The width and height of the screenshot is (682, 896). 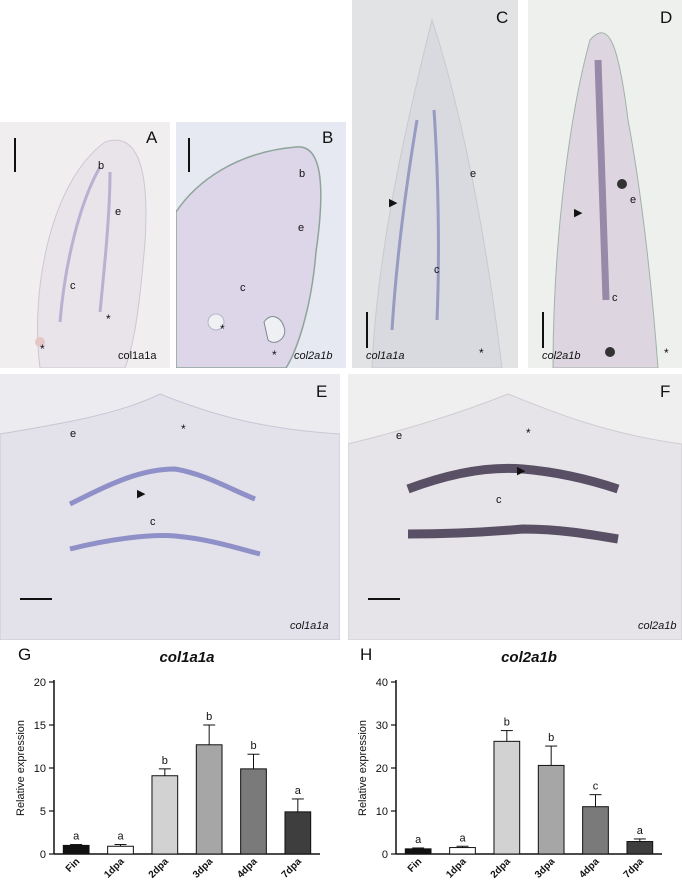 What do you see at coordinates (85, 245) in the screenshot?
I see `tissue-image-a` at bounding box center [85, 245].